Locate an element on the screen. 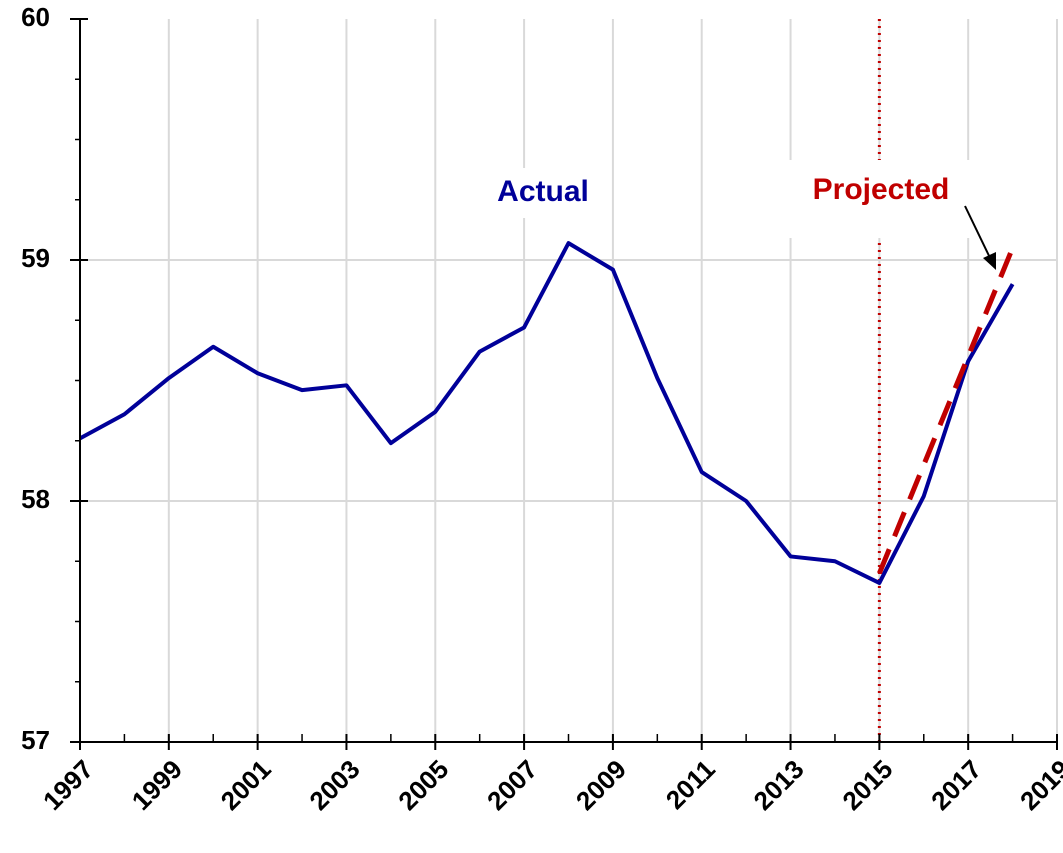 The width and height of the screenshot is (1063, 853). y-tick-label: 58 is located at coordinates (35, 499).